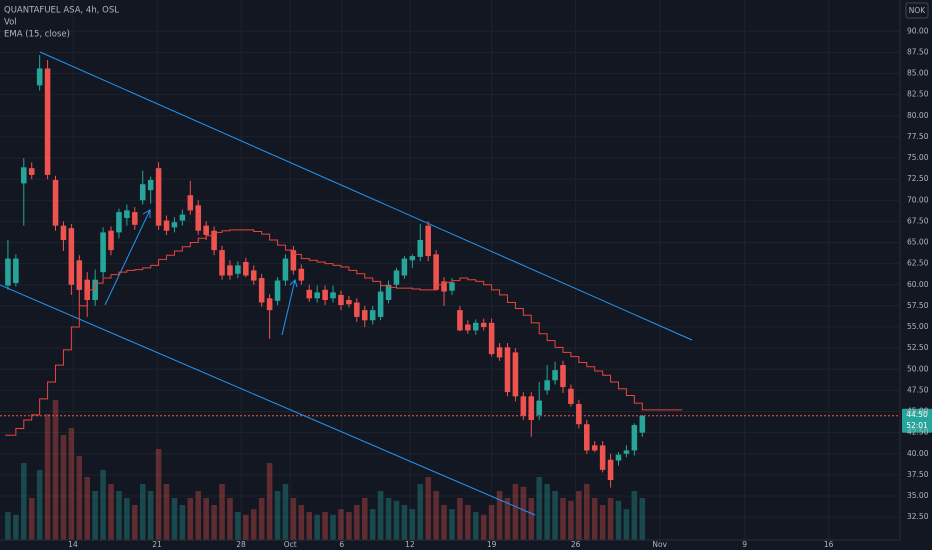 Image resolution: width=932 pixels, height=550 pixels. What do you see at coordinates (918, 411) in the screenshot?
I see `y-tick-label: 45.00` at bounding box center [918, 411].